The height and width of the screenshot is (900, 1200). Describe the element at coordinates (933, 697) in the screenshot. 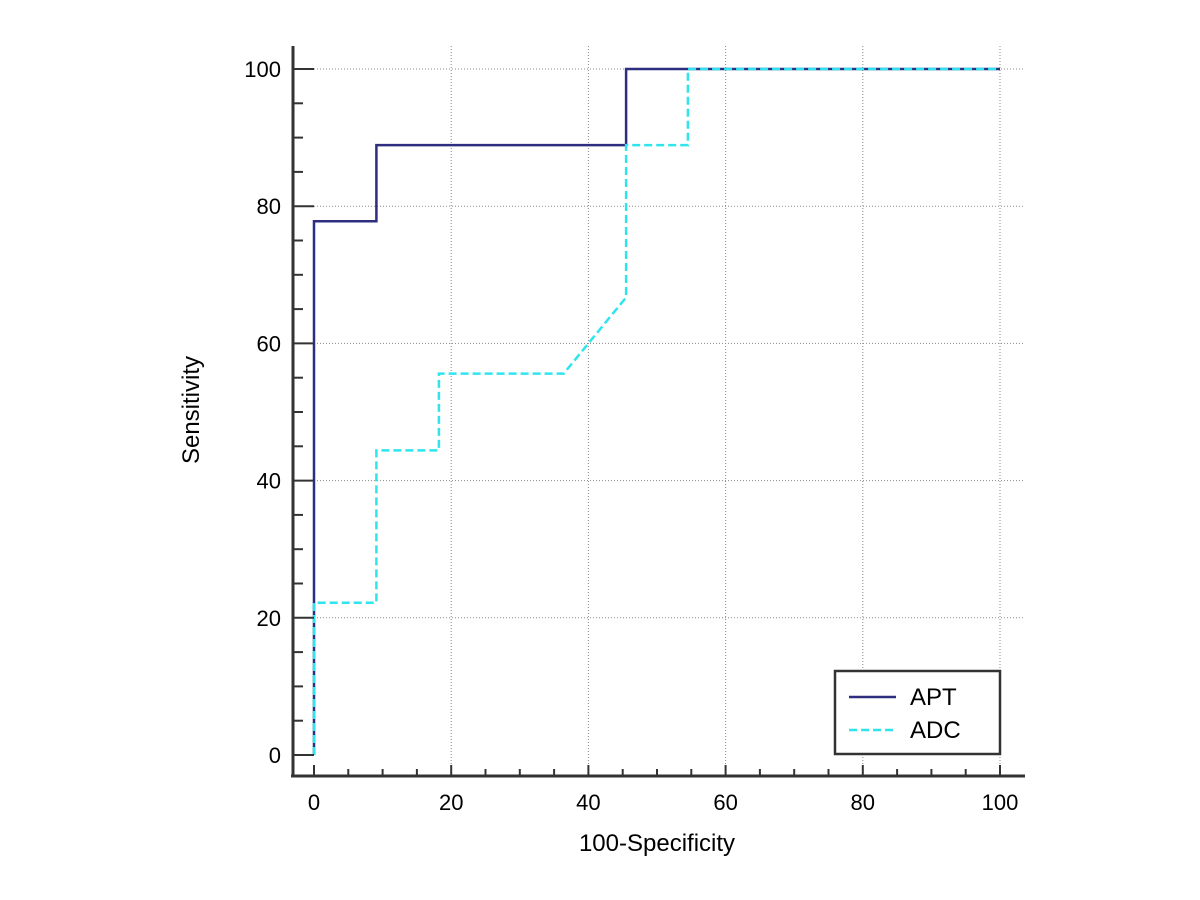

I see `legend-label-apt: APT` at that location.